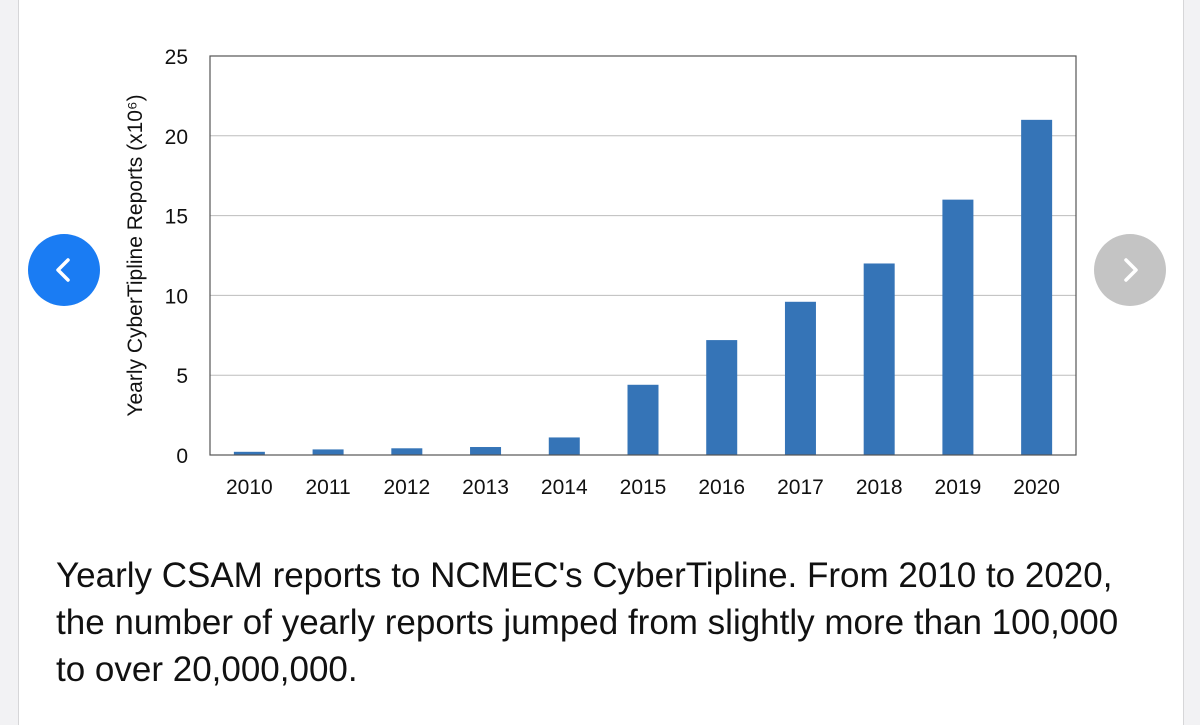  I want to click on x-tick-label: 2017, so click(800, 487).